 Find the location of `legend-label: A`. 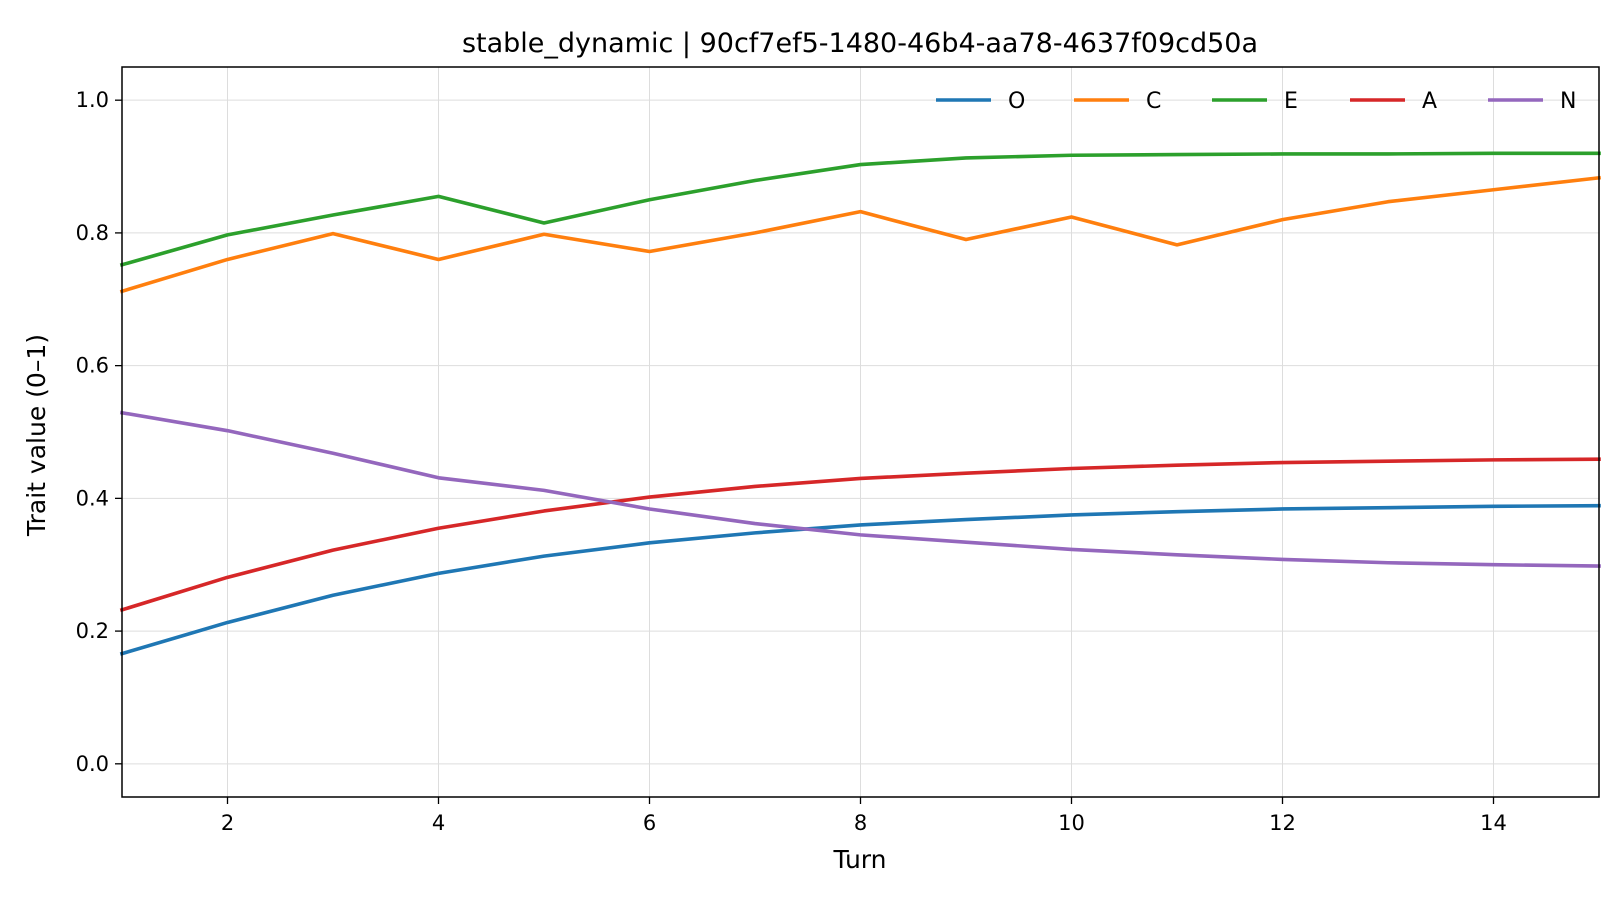

legend-label: A is located at coordinates (1429, 101).